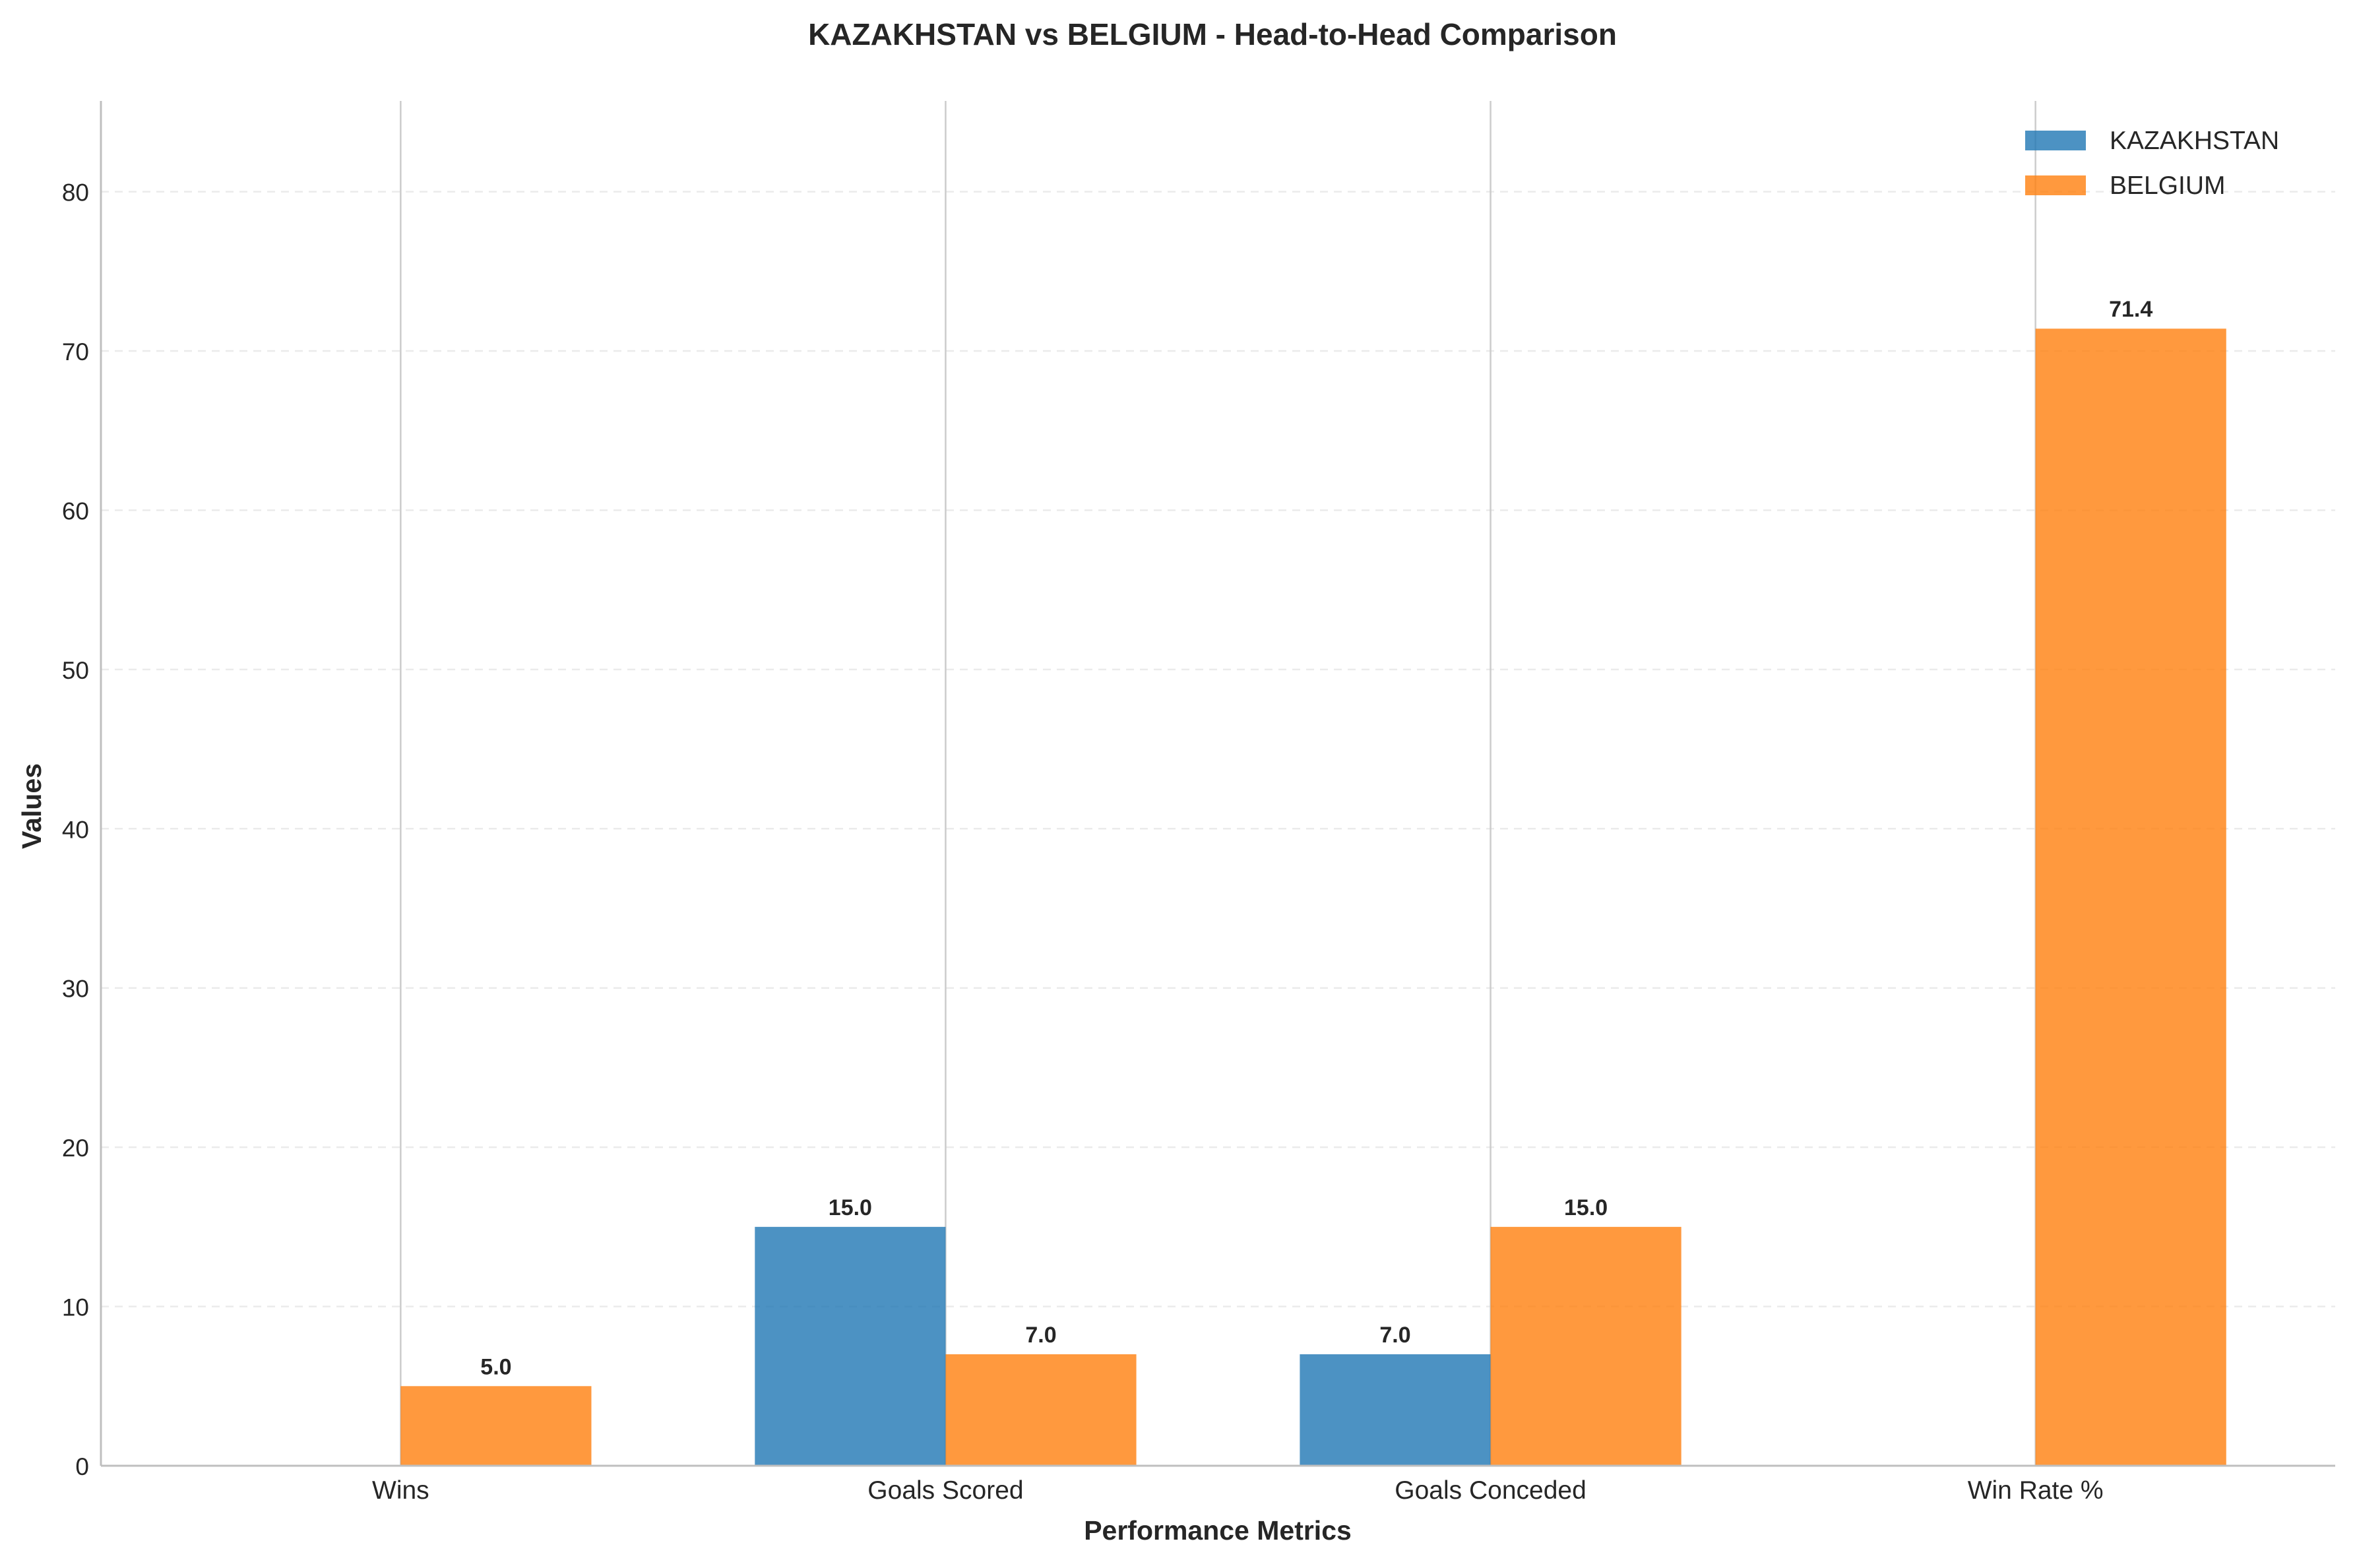 The width and height of the screenshot is (2355, 1568). What do you see at coordinates (400, 1490) in the screenshot?
I see `x-tick-label: Wins` at bounding box center [400, 1490].